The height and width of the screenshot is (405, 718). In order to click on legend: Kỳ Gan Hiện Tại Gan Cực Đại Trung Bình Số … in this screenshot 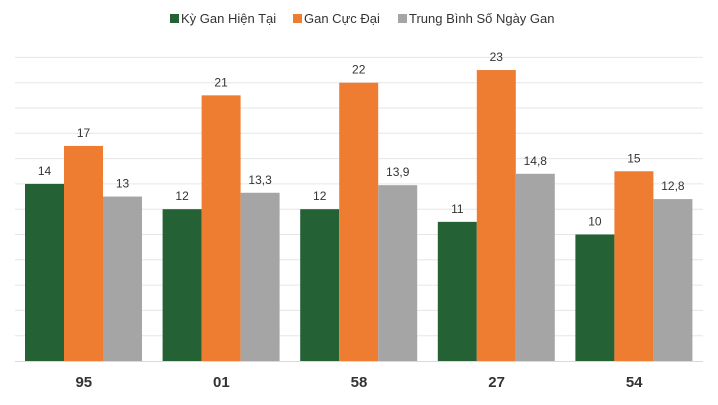, I will do `click(362, 18)`.